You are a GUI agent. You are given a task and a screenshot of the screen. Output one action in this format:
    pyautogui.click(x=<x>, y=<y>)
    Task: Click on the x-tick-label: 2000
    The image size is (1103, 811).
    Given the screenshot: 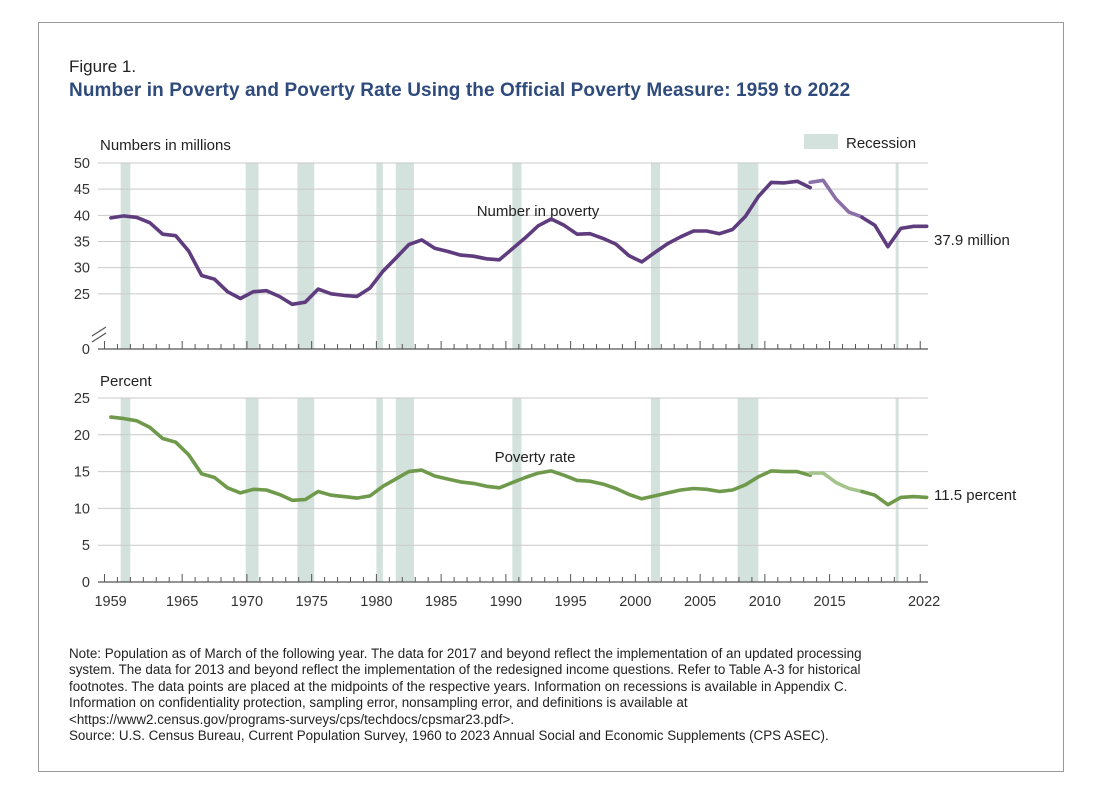 What is the action you would take?
    pyautogui.click(x=635, y=602)
    